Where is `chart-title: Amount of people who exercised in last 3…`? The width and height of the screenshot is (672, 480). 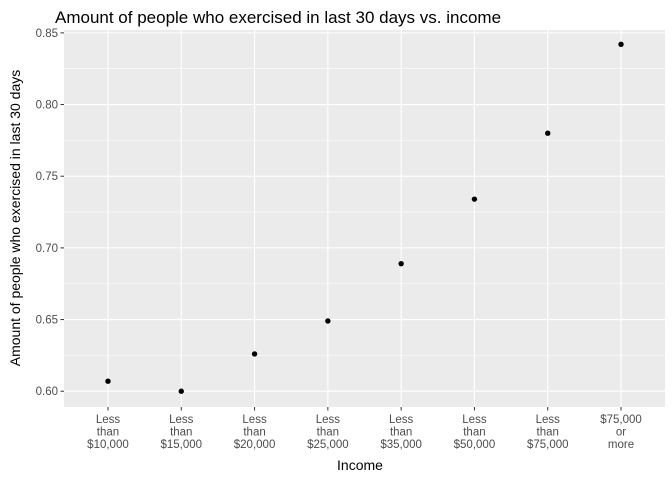 chart-title: Amount of people who exercised in last 3… is located at coordinates (278, 17).